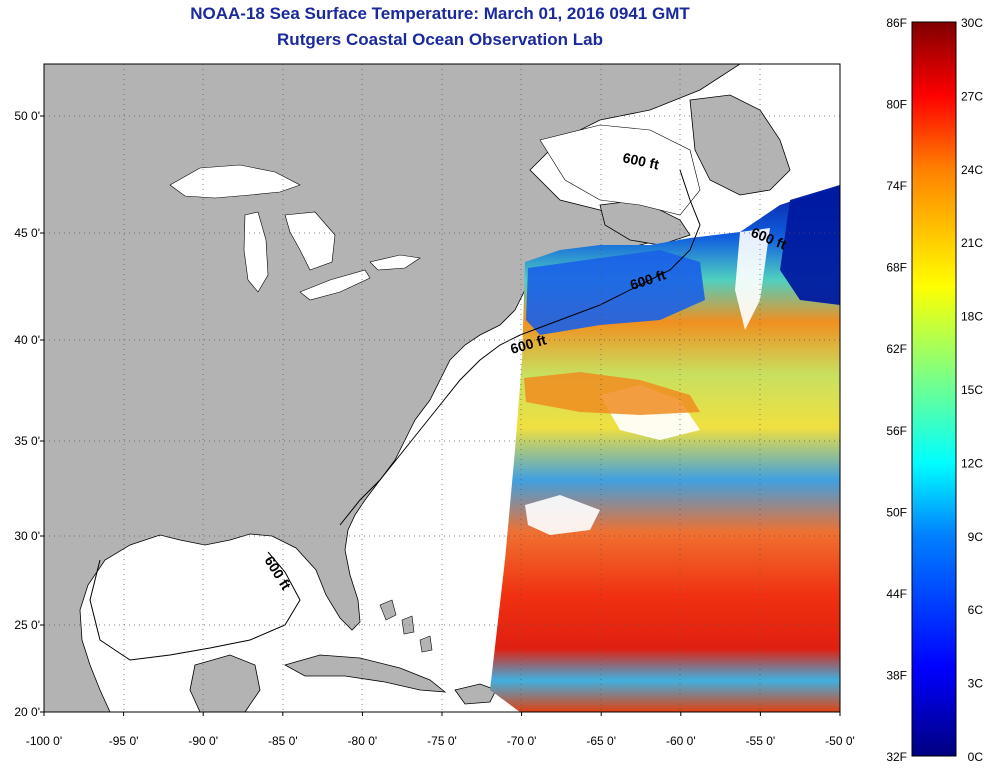  I want to click on colorbar-f-label: 56F, so click(896, 431).